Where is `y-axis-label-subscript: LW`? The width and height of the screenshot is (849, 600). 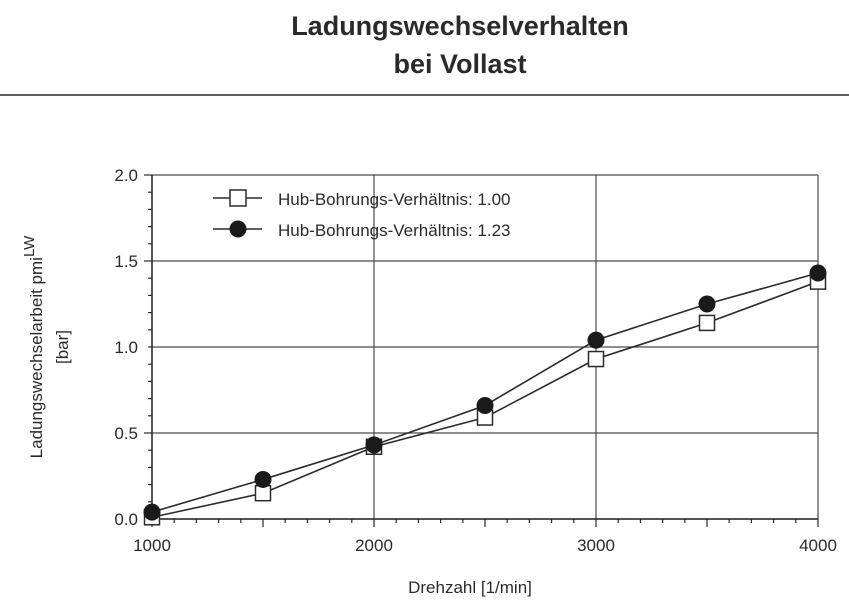 y-axis-label-subscript: LW is located at coordinates (29, 246).